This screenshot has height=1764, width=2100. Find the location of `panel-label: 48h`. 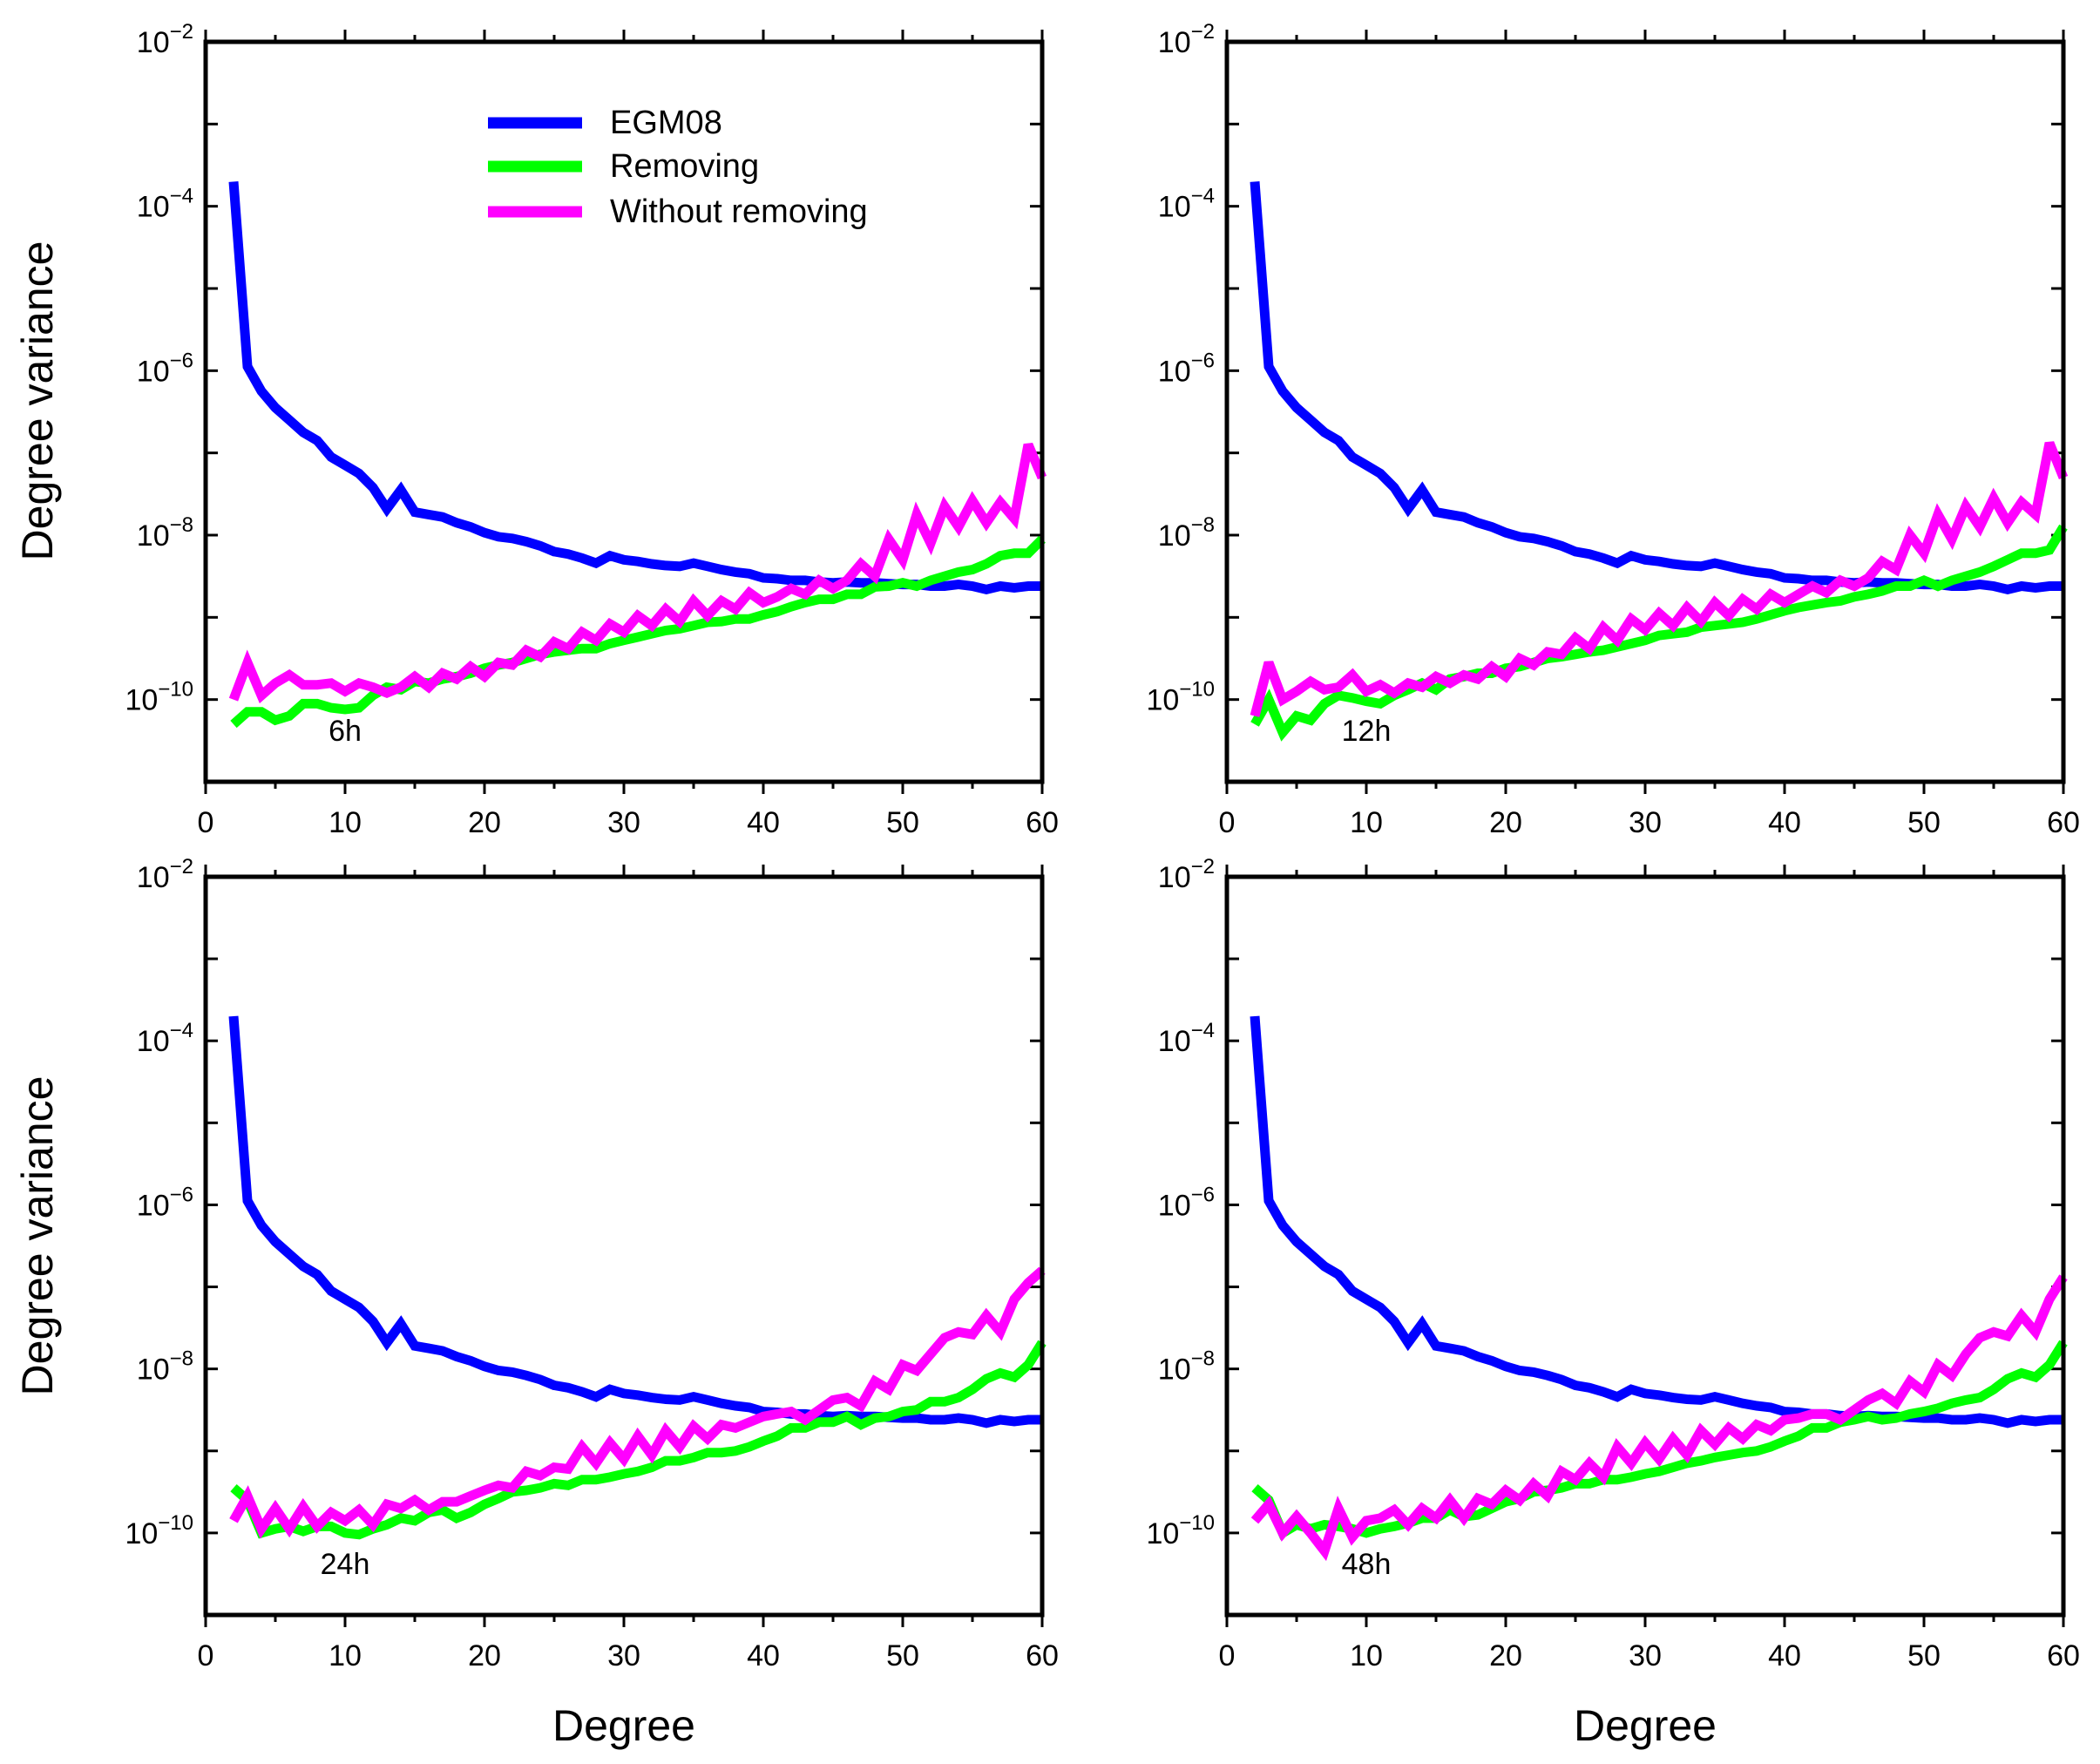

panel-label: 48h is located at coordinates (1367, 1564).